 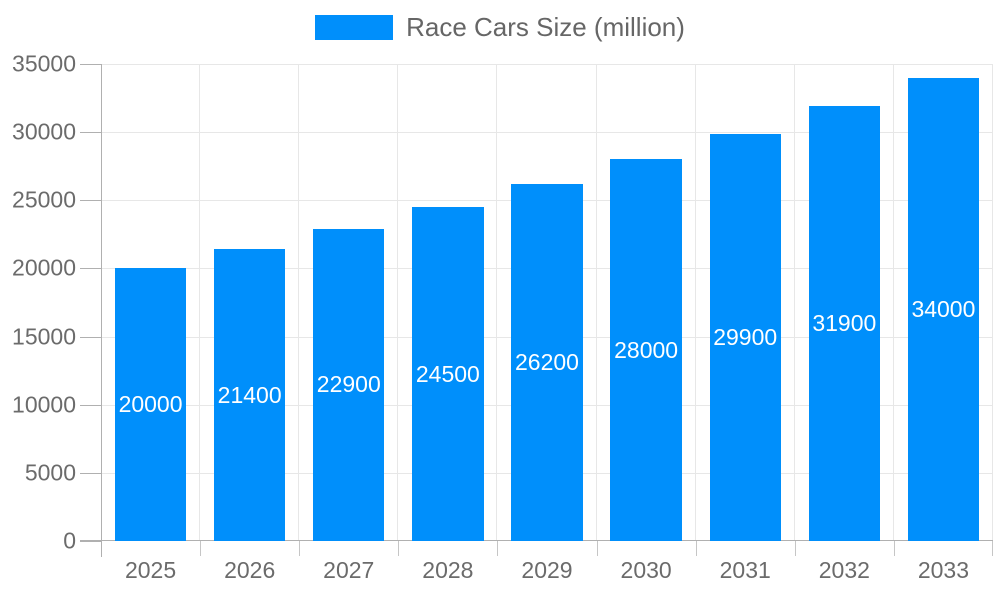 I want to click on bar: 21400, so click(x=249, y=395).